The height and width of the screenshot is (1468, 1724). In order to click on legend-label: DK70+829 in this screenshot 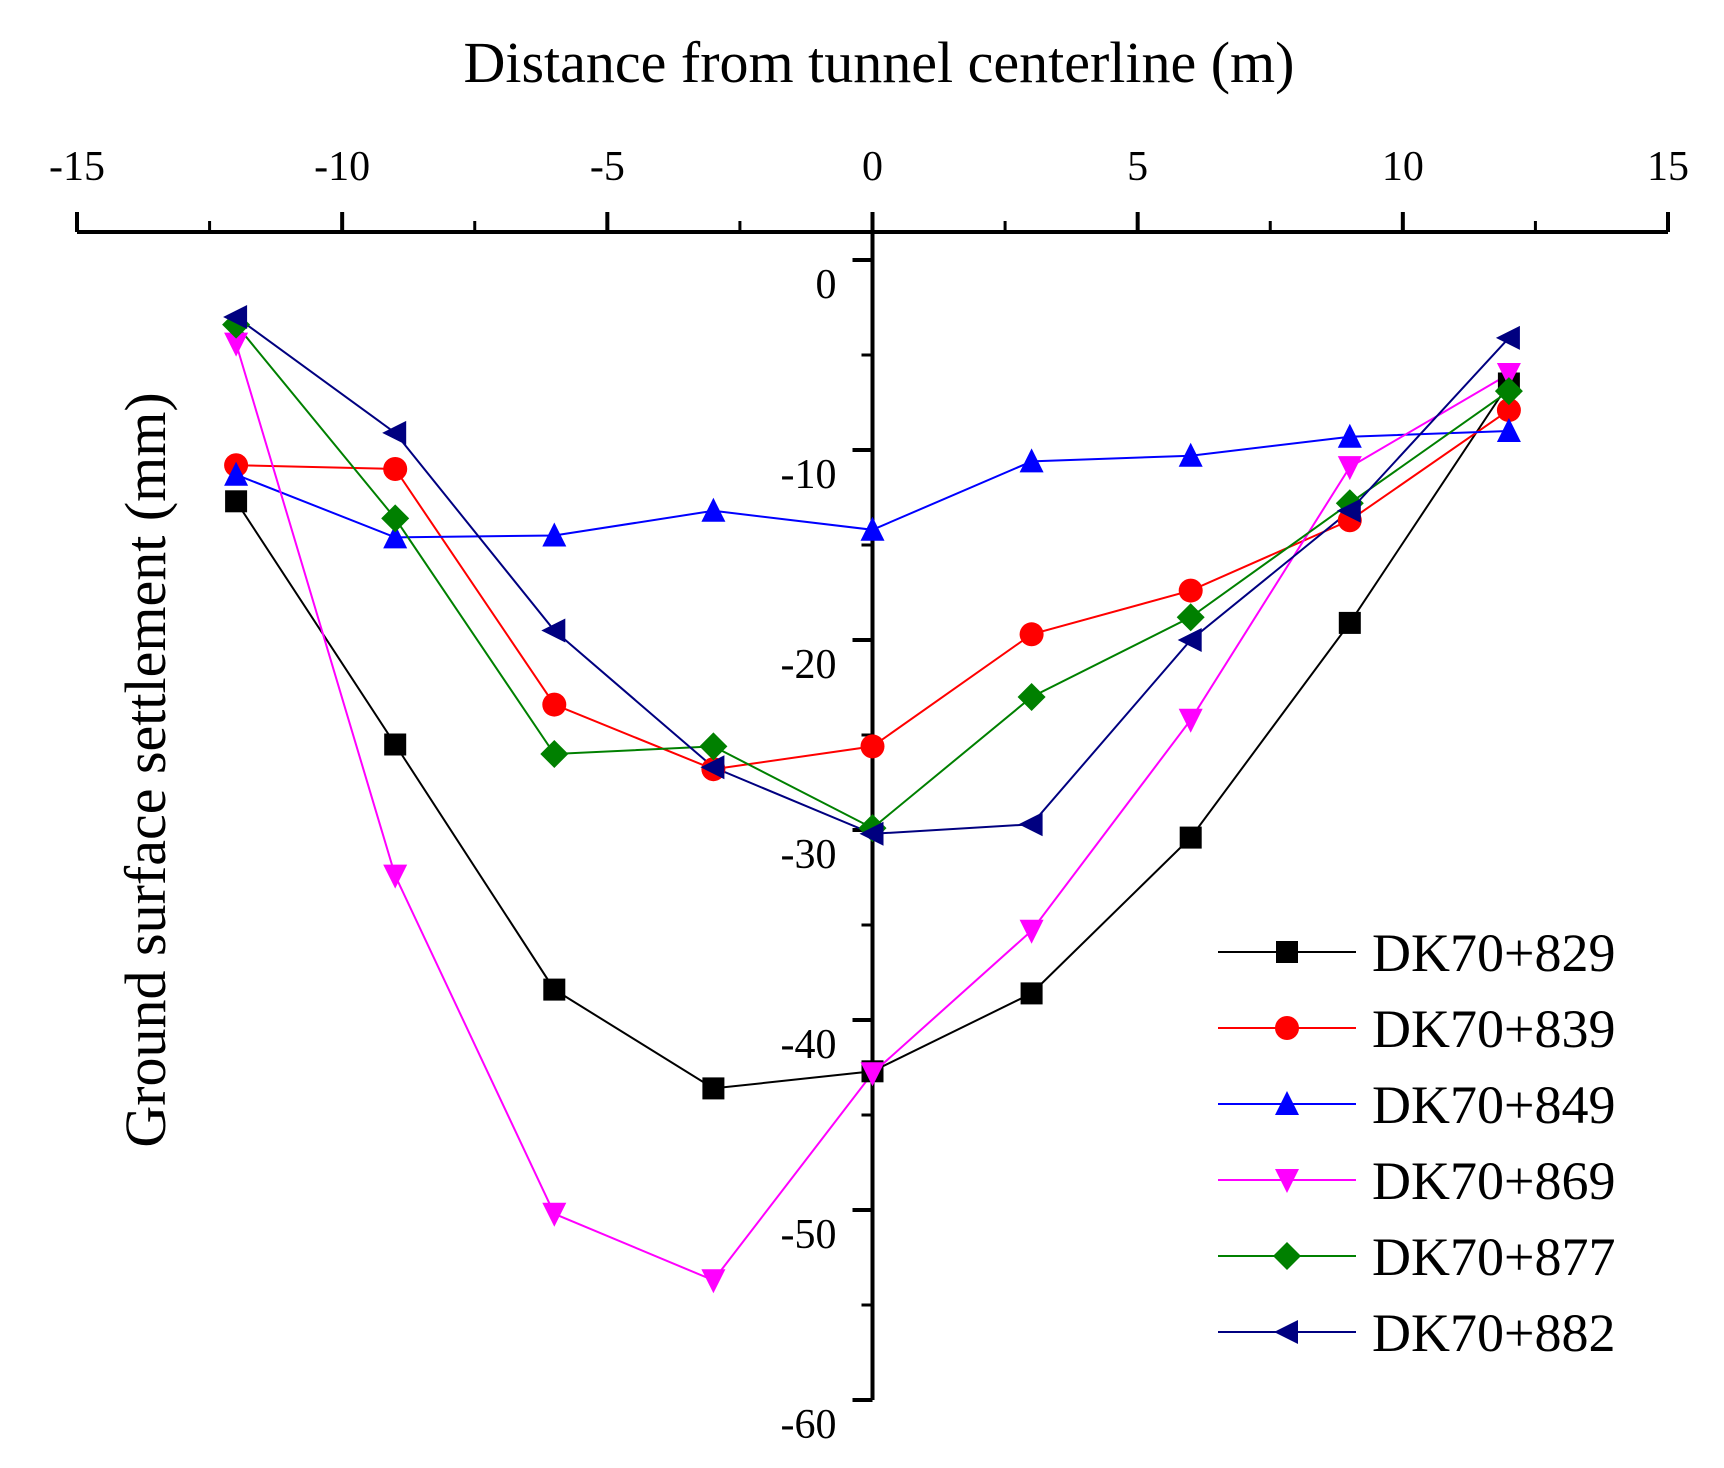, I will do `click(1493, 953)`.